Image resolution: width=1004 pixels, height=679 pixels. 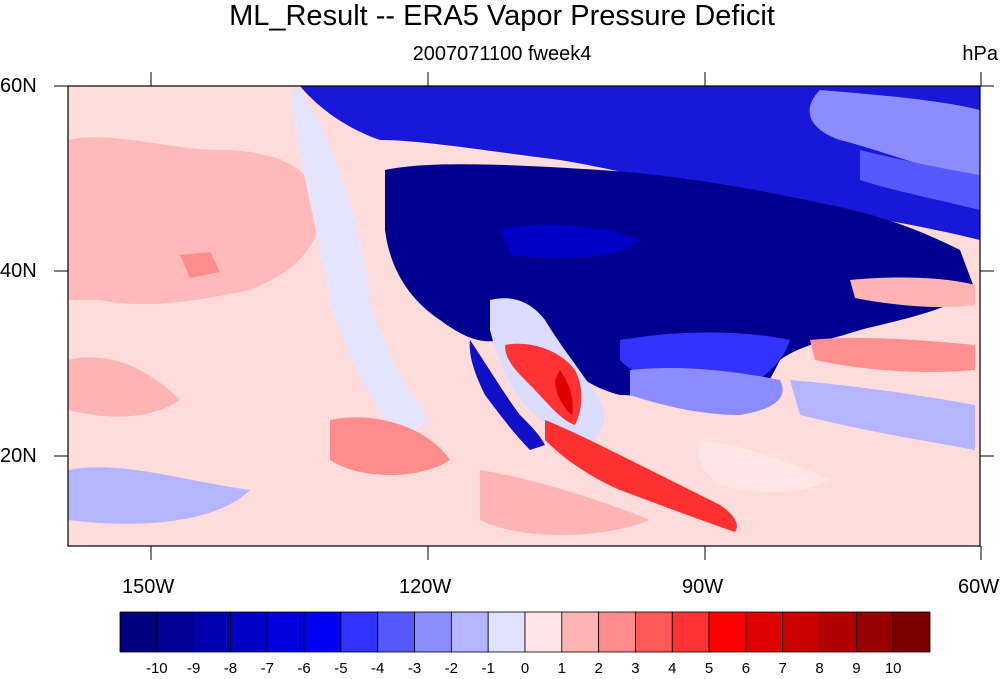 I want to click on sonora-positive-anomaly, so click(x=543, y=384).